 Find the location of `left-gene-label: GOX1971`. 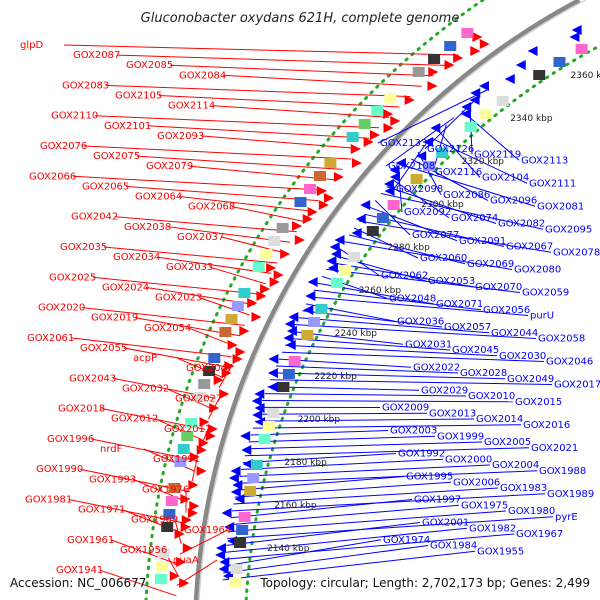

left-gene-label: GOX1971 is located at coordinates (101, 510).